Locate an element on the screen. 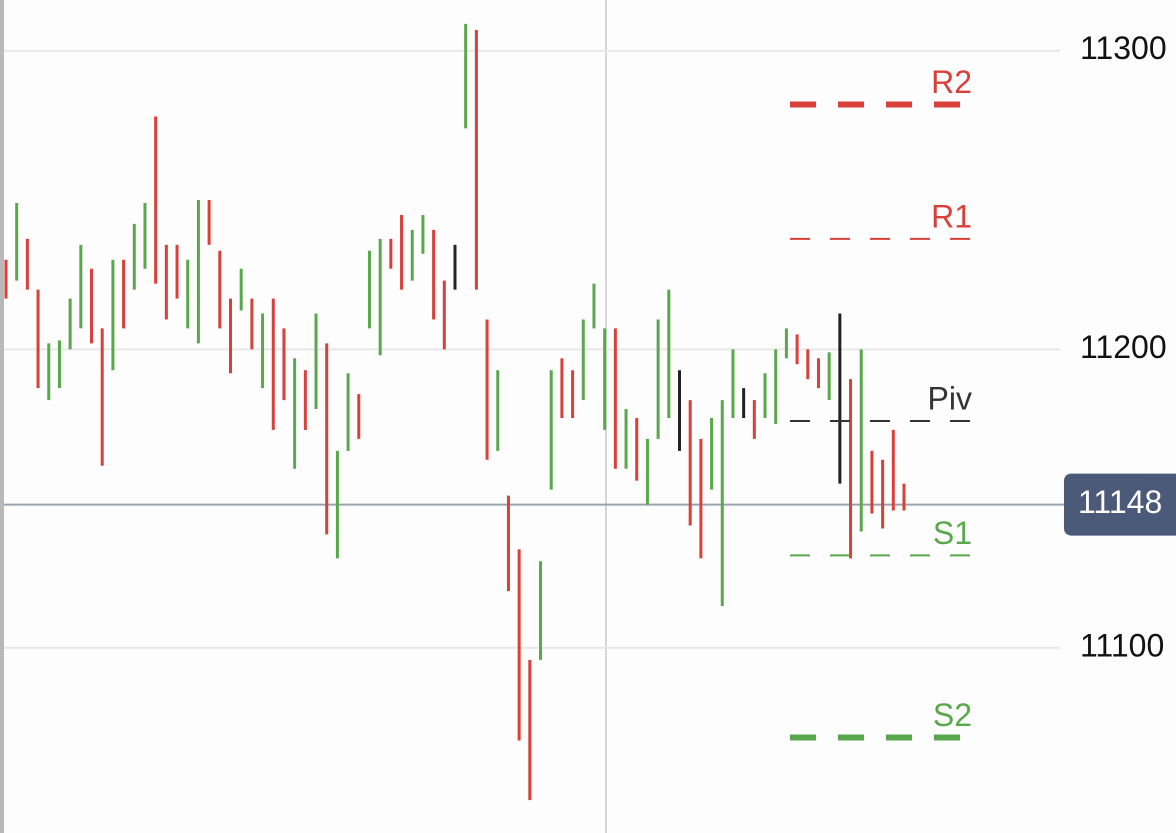 This screenshot has height=833, width=1176. pivot-label: R2 is located at coordinates (951, 82).